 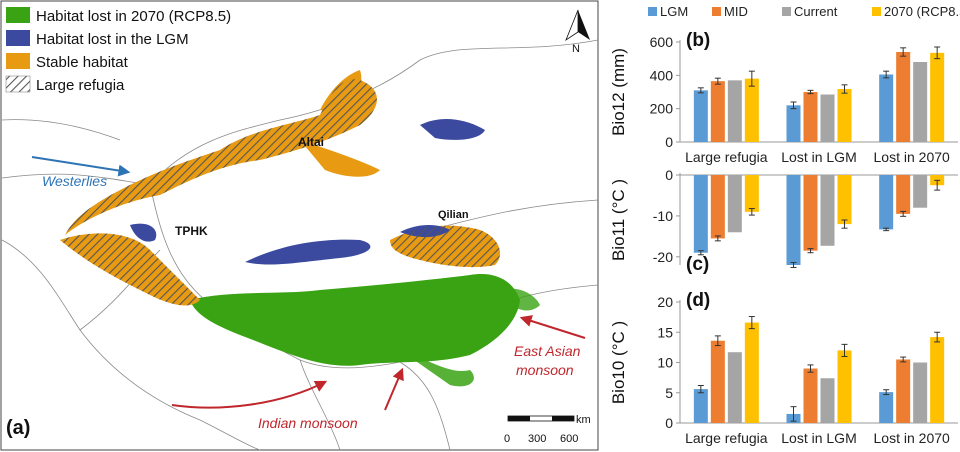 I want to click on habitat-lost-2070-region, so click(x=365, y=330).